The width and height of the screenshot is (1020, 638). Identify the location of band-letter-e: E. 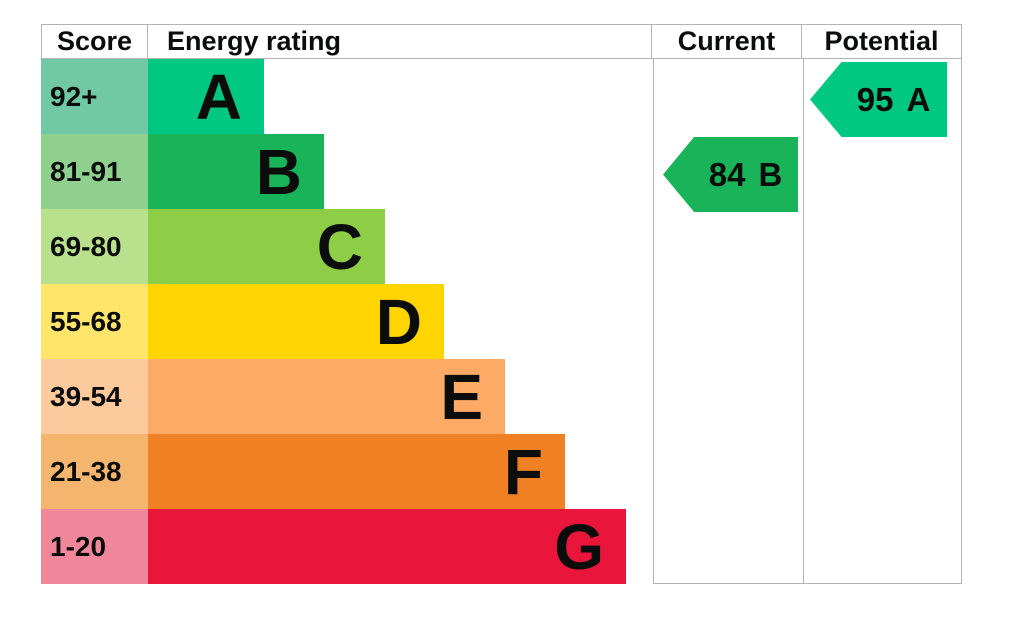
(461, 396).